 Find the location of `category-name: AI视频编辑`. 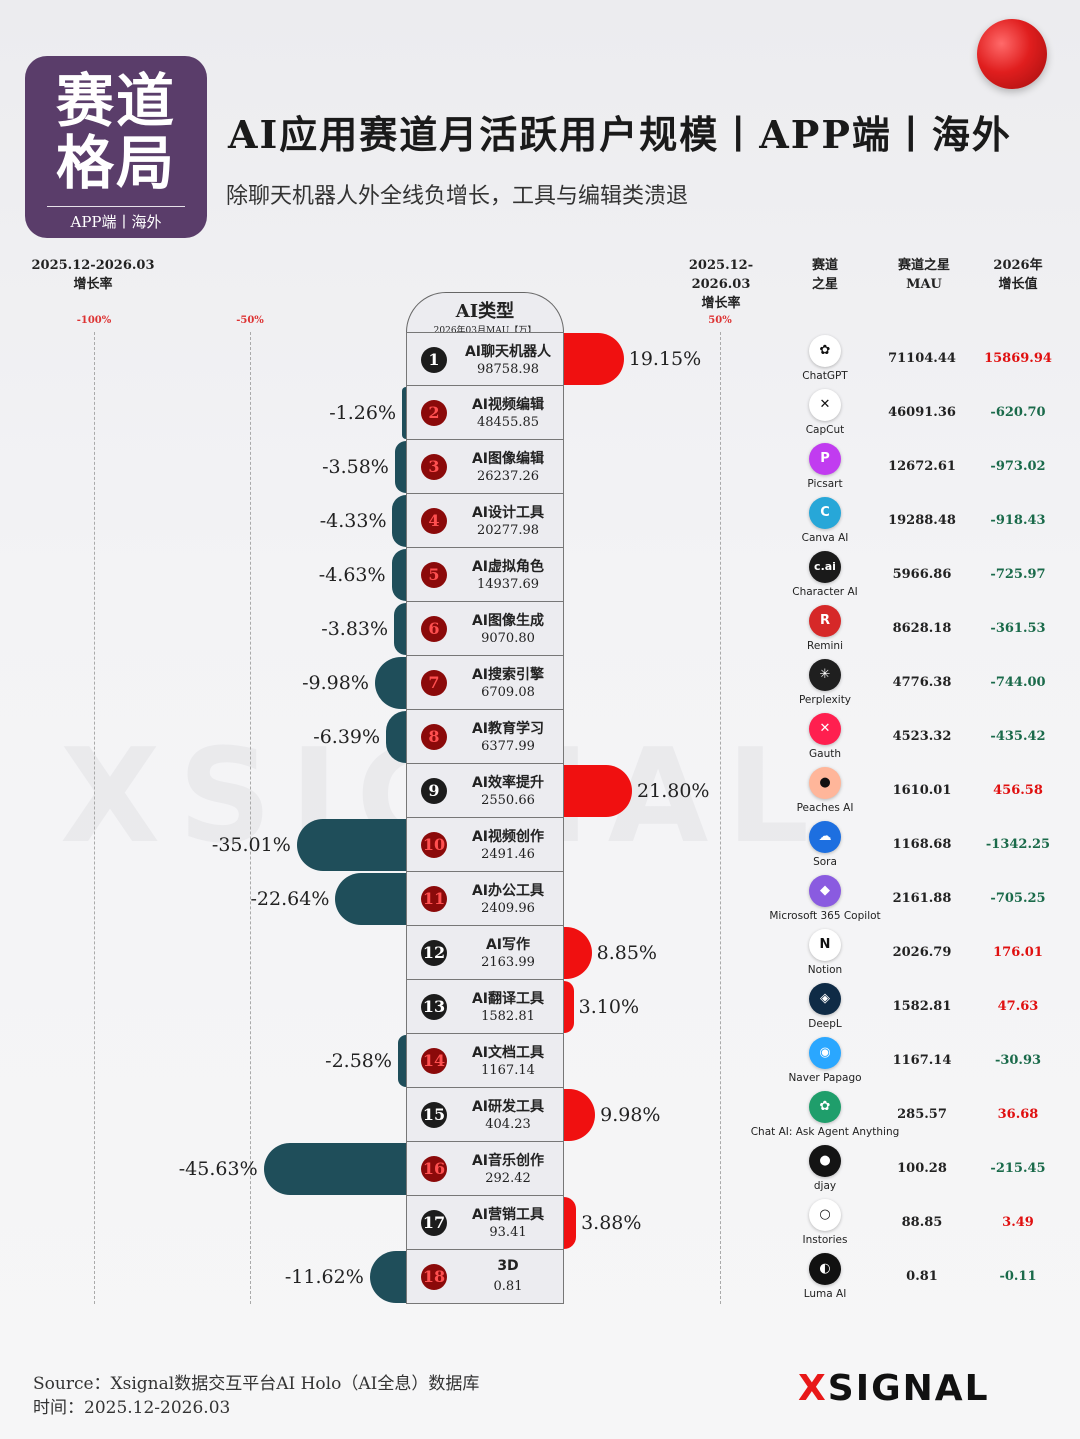

category-name: AI视频编辑 is located at coordinates (508, 405).